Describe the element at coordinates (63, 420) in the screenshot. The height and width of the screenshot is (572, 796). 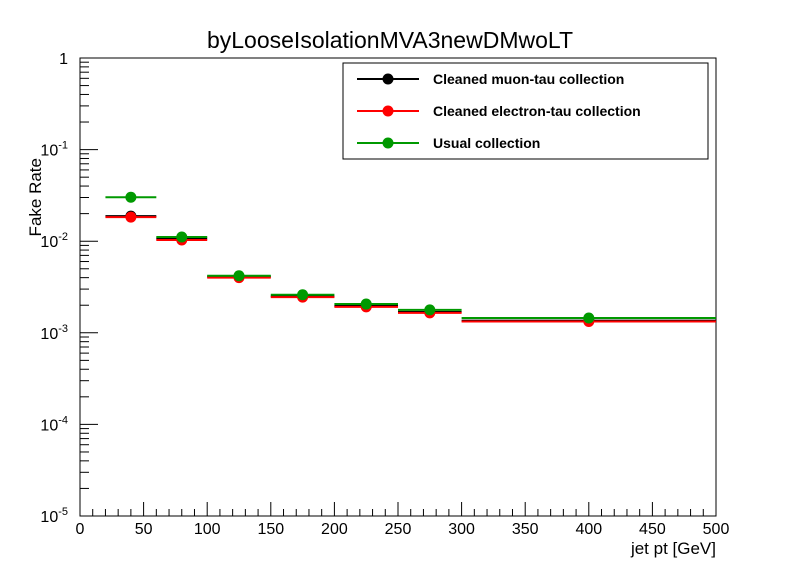
I see `y-tick-exponent: -4` at that location.